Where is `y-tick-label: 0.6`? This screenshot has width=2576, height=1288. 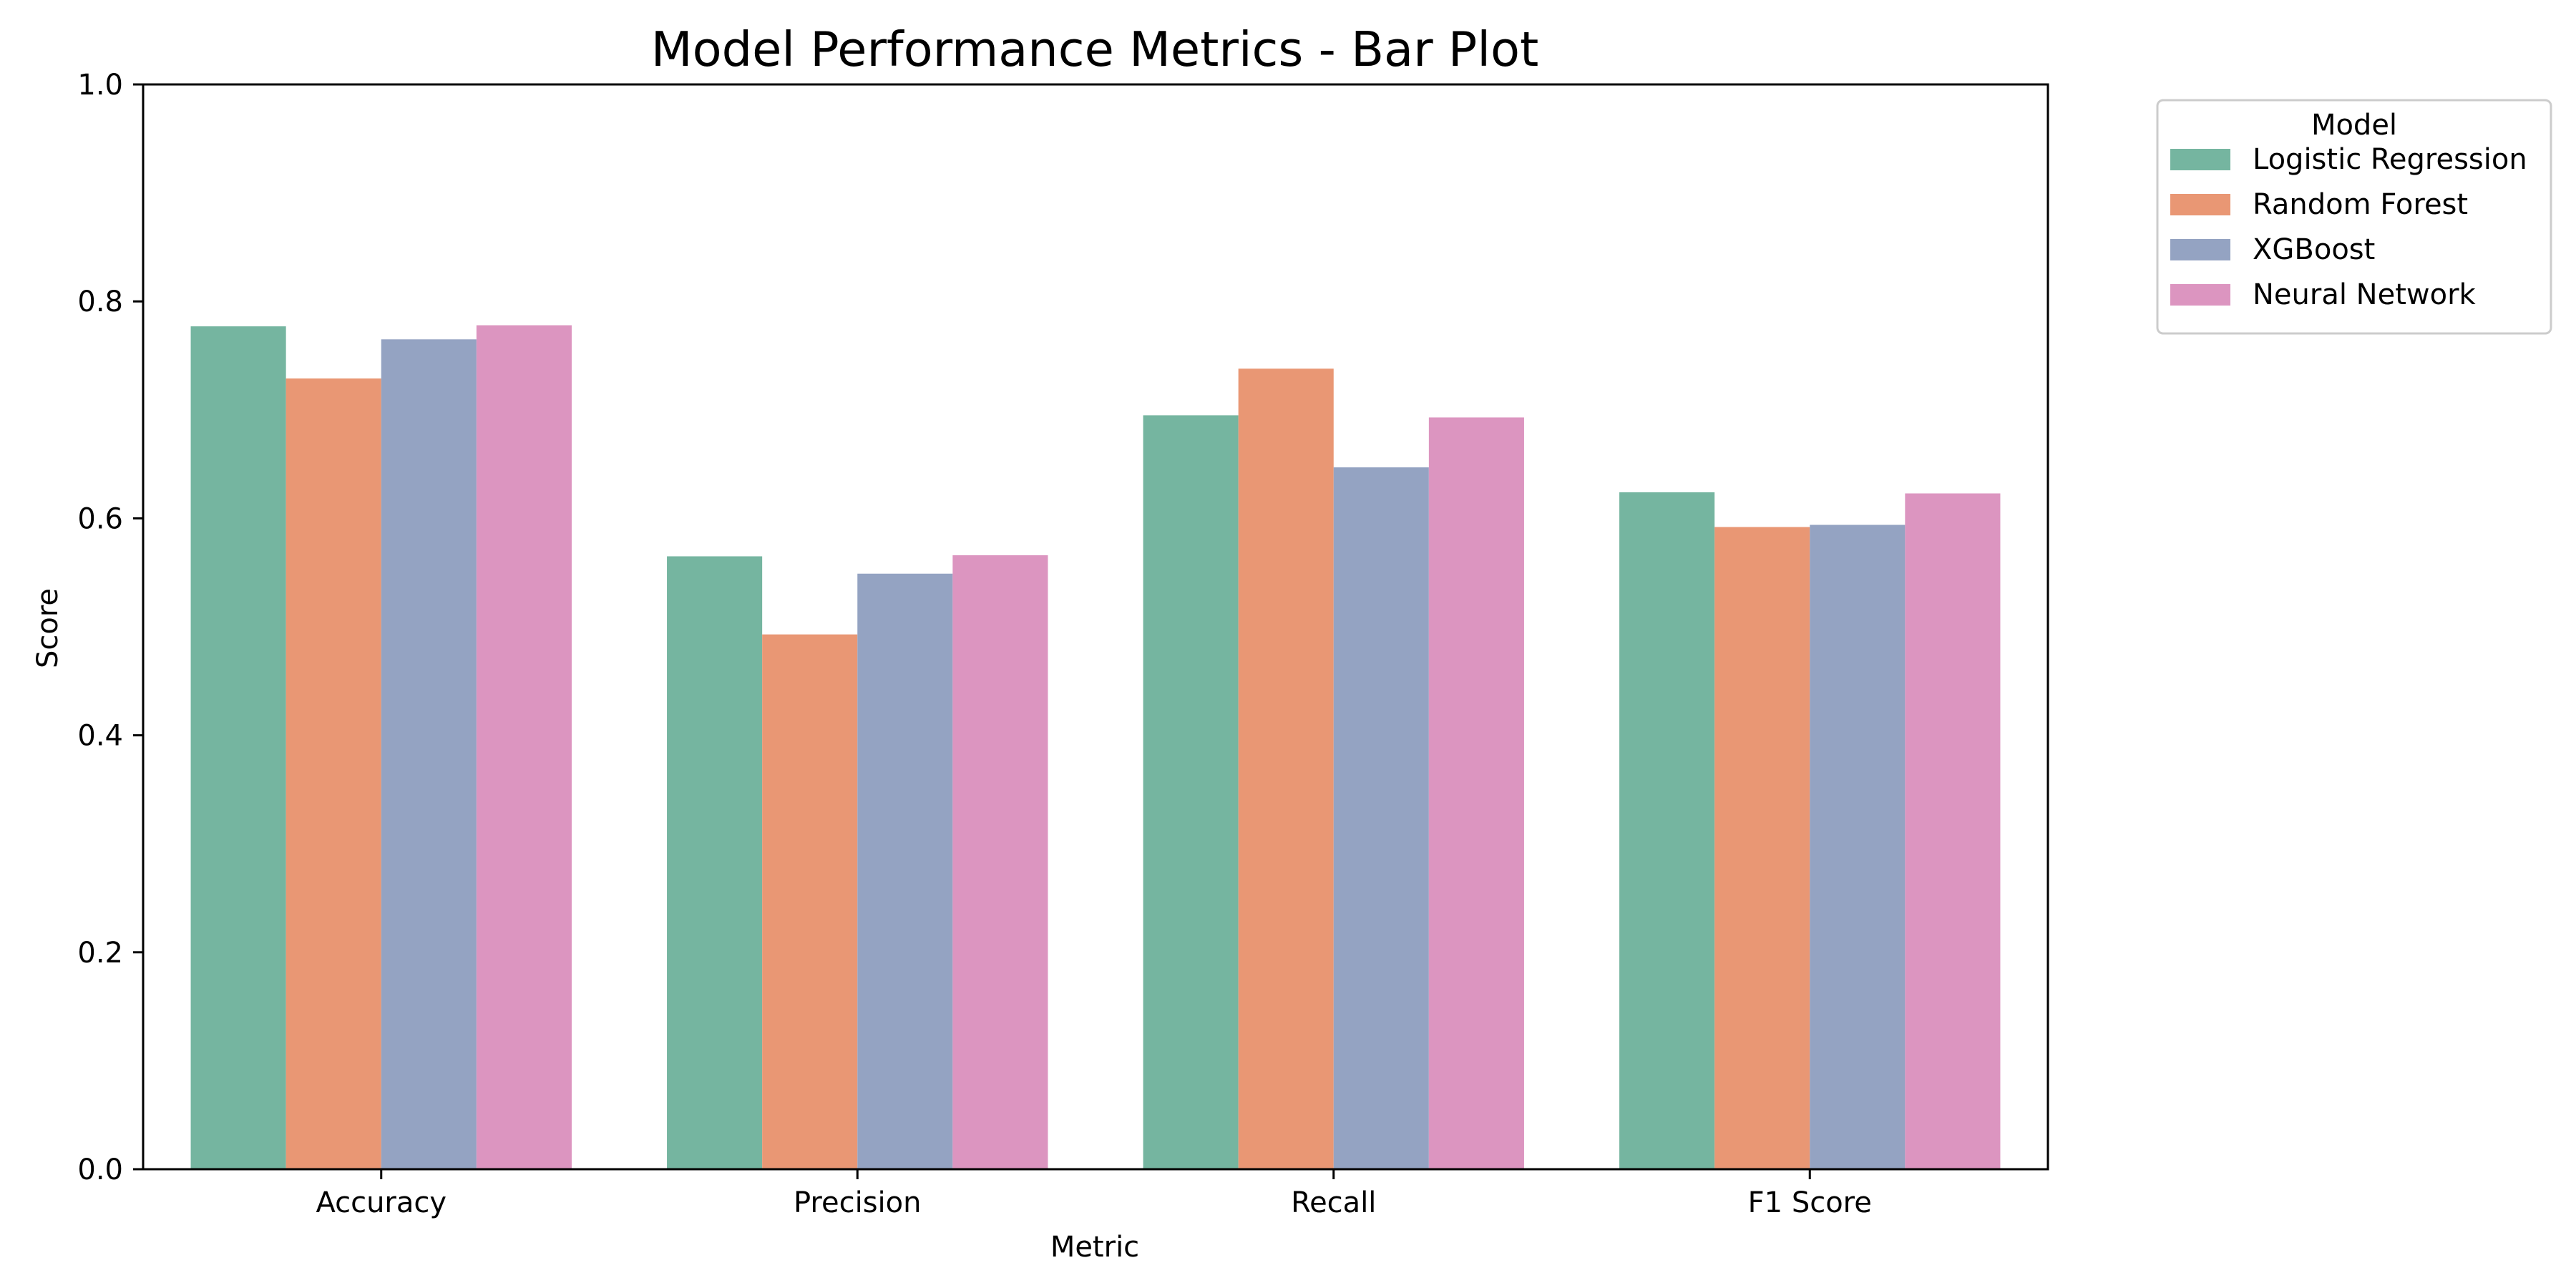
y-tick-label: 0.6 is located at coordinates (100, 518).